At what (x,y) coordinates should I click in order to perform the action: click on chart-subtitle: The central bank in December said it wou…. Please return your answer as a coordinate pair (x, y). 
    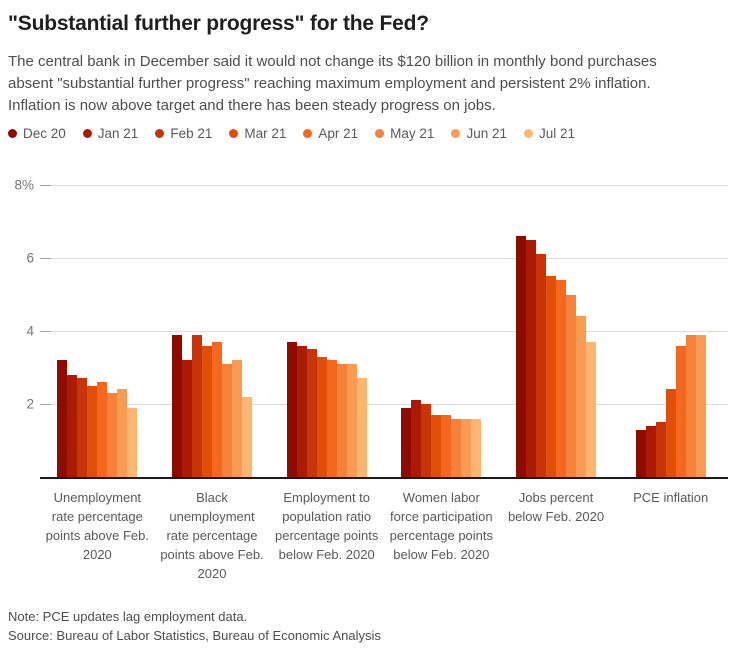
    Looking at the image, I should click on (332, 83).